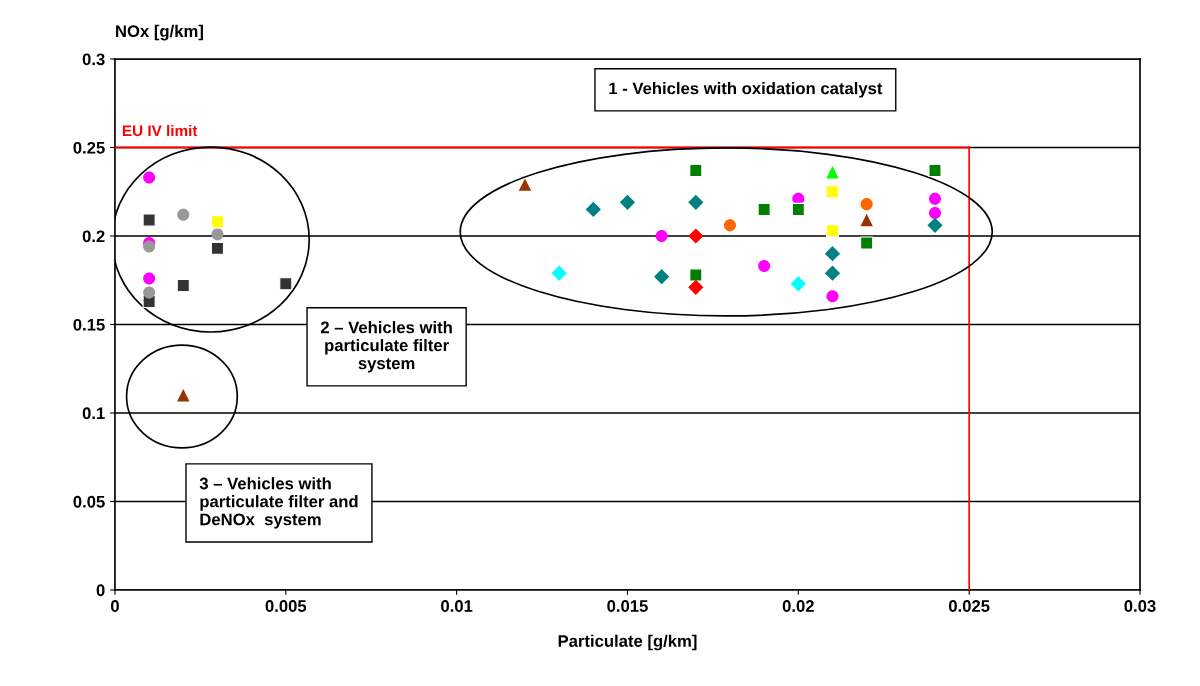 This screenshot has height=686, width=1200. Describe the element at coordinates (969, 606) in the screenshot. I see `x-tick-label: 0.025` at that location.